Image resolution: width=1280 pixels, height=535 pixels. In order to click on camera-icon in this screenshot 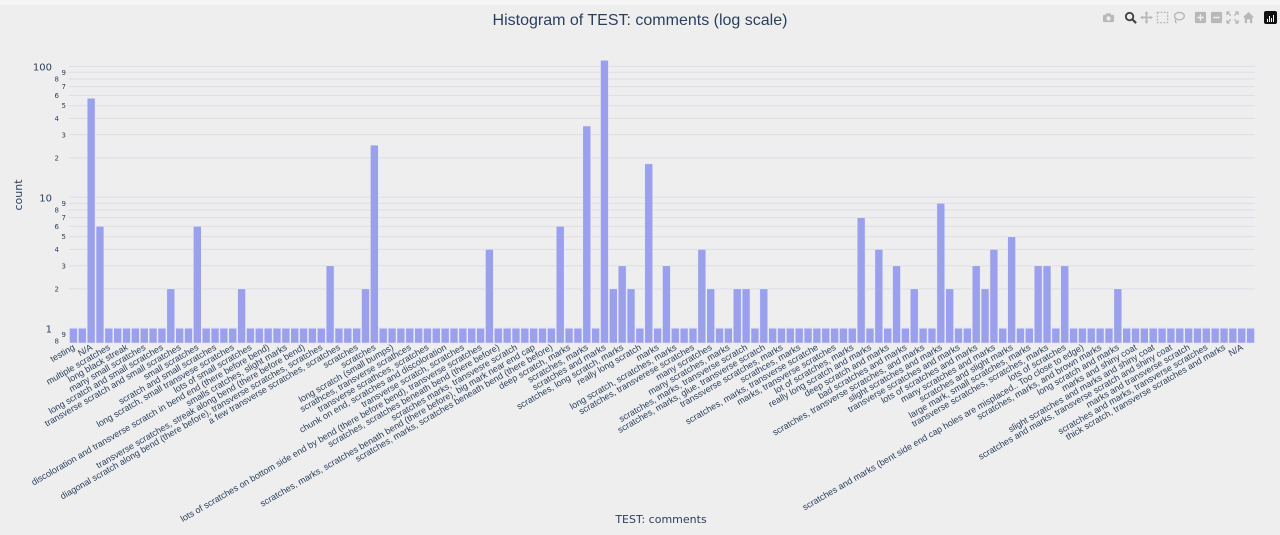, I will do `click(1108, 17)`.